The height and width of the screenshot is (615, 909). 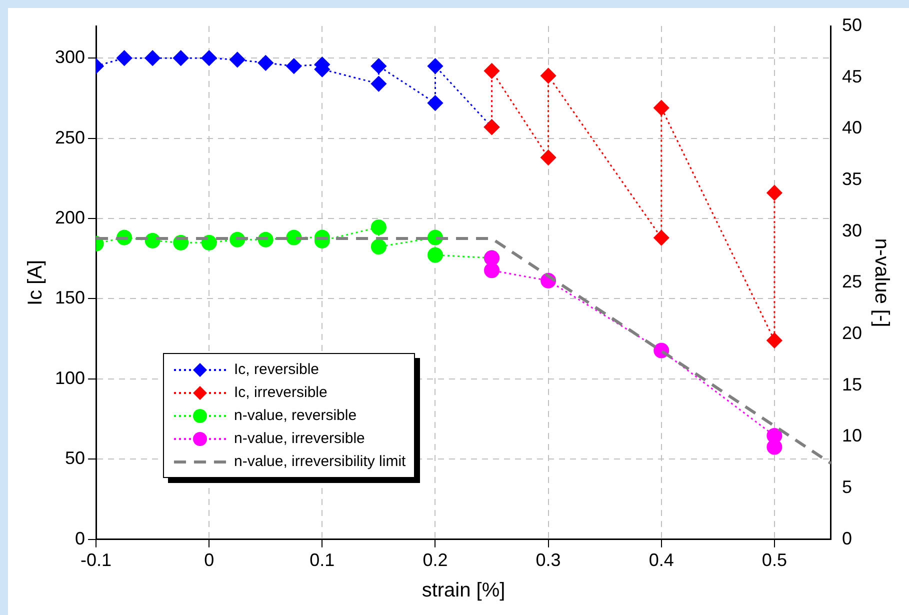 What do you see at coordinates (322, 560) in the screenshot?
I see `x-tick-label: 0.1` at bounding box center [322, 560].